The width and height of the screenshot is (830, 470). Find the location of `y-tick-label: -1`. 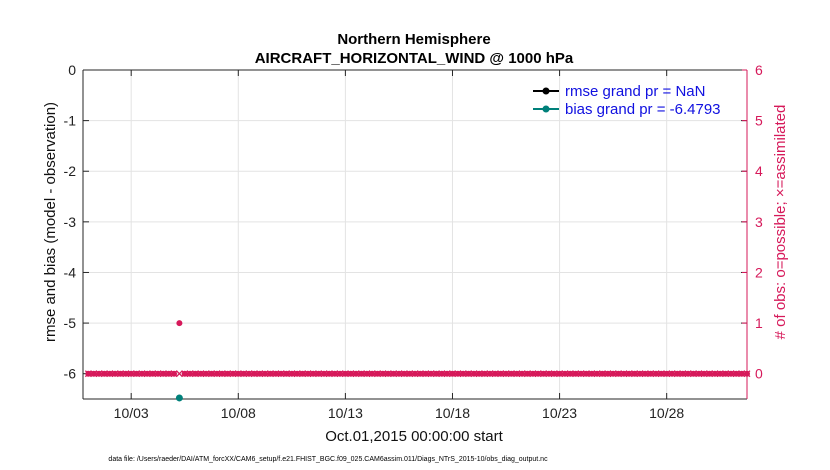

y-tick-label: -1 is located at coordinates (70, 121).